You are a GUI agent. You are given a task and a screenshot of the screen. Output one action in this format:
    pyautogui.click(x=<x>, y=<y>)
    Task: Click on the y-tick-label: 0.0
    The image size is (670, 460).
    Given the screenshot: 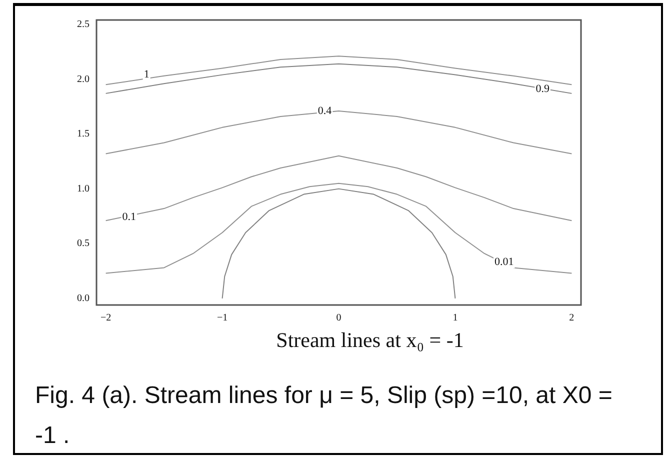 What is the action you would take?
    pyautogui.click(x=83, y=298)
    